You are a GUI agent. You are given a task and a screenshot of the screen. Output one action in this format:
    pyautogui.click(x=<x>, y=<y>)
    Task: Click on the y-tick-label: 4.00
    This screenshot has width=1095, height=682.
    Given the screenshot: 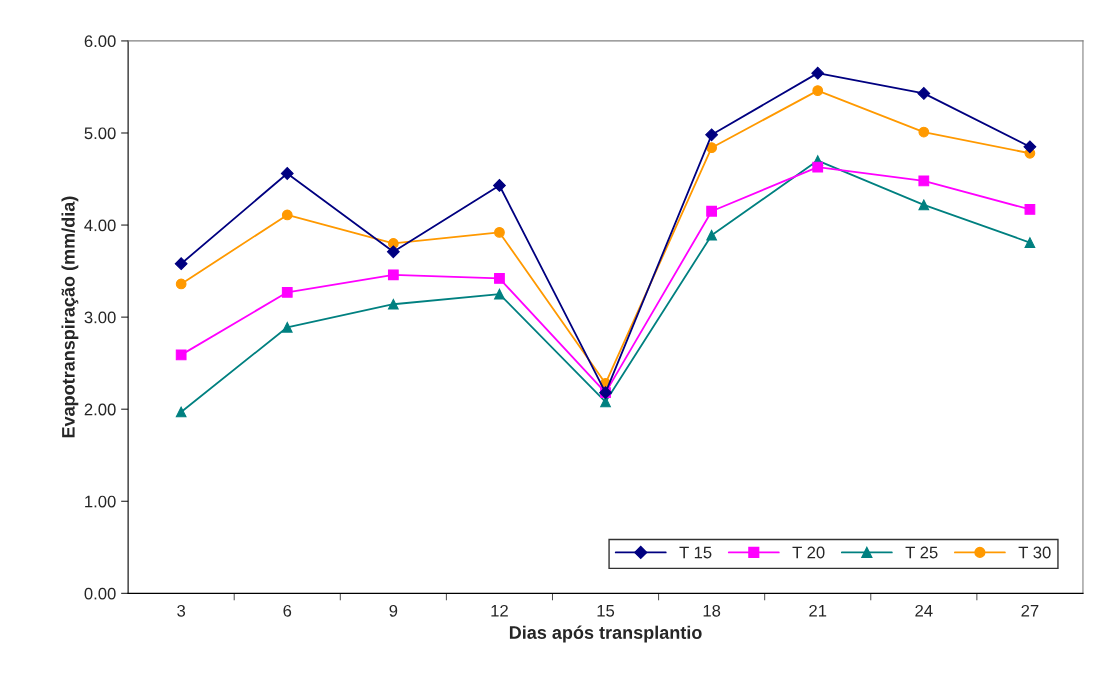 What is the action you would take?
    pyautogui.click(x=100, y=225)
    